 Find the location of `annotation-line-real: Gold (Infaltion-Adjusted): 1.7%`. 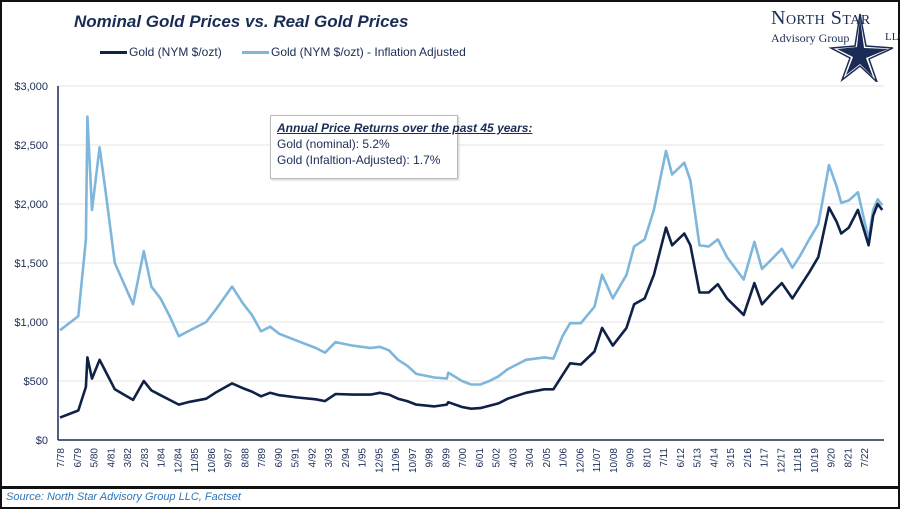

annotation-line-real: Gold (Infaltion-Adjusted): 1.7% is located at coordinates (359, 160).